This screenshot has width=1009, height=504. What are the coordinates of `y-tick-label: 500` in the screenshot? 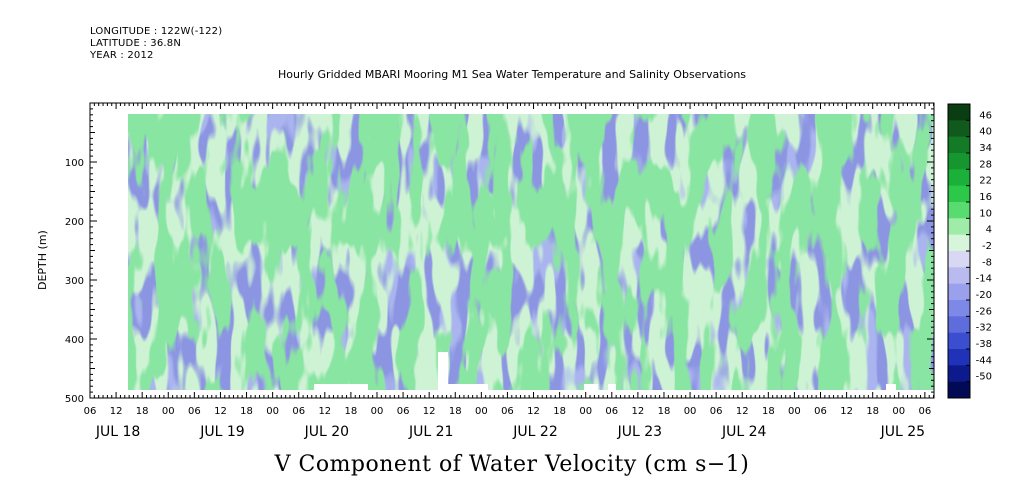 It's located at (74, 399).